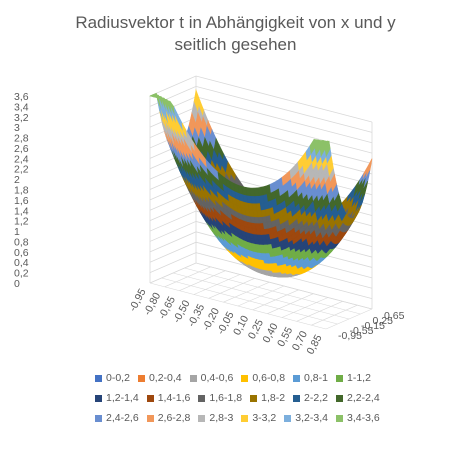 The height and width of the screenshot is (453, 471). Describe the element at coordinates (174, 418) in the screenshot. I see `legend-label: 2,6-2,8` at that location.